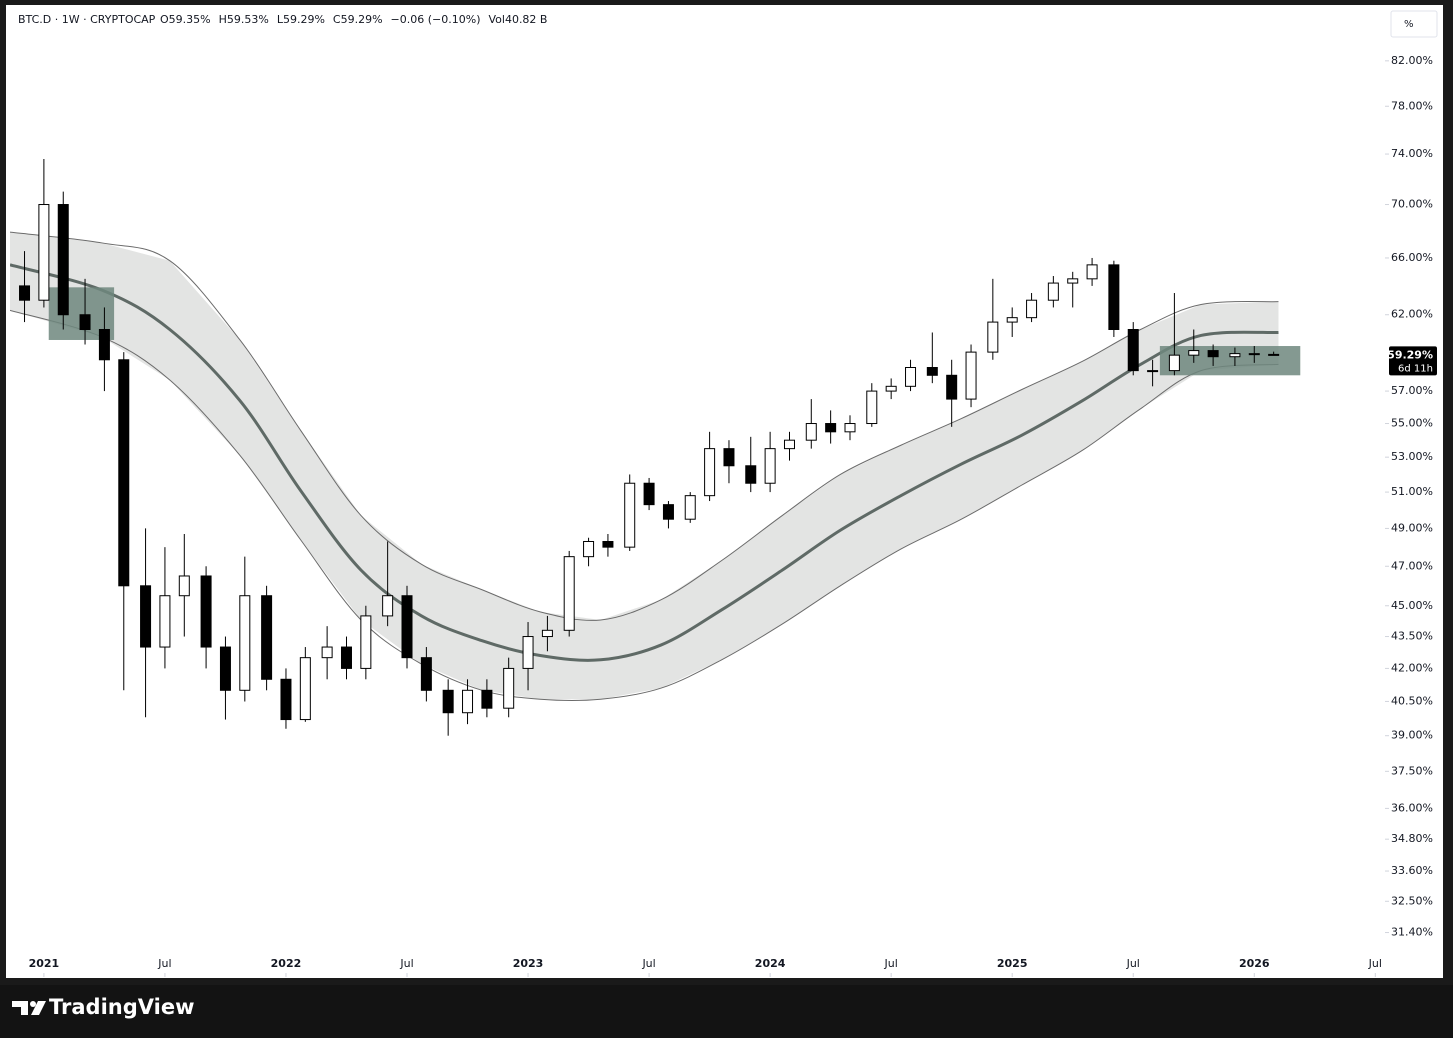 The image size is (1453, 1038). What do you see at coordinates (44, 963) in the screenshot?
I see `x-tick-label: 2021` at bounding box center [44, 963].